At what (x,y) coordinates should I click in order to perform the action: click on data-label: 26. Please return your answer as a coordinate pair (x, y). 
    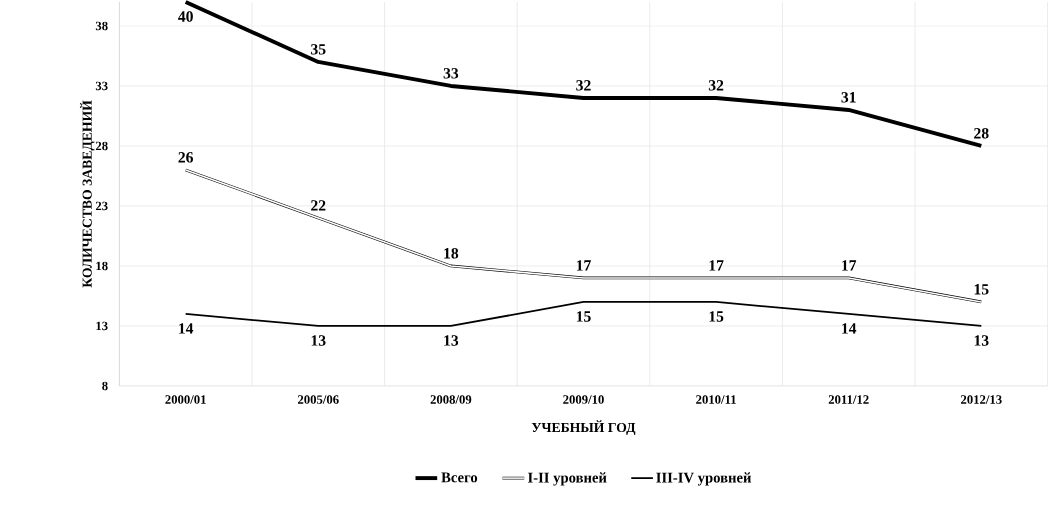
    Looking at the image, I should click on (186, 157).